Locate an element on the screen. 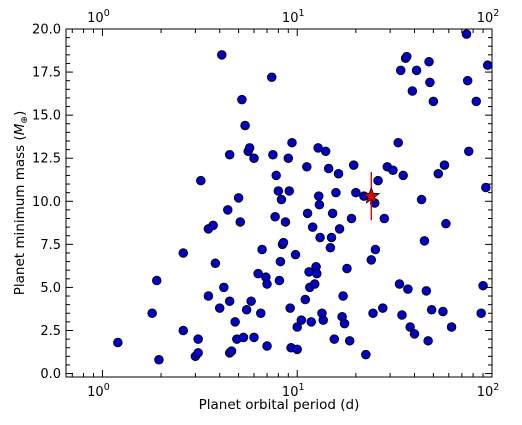 This screenshot has width=522, height=425. y-axis-label: Planet minimum mass (M⊕) is located at coordinates (21, 203).